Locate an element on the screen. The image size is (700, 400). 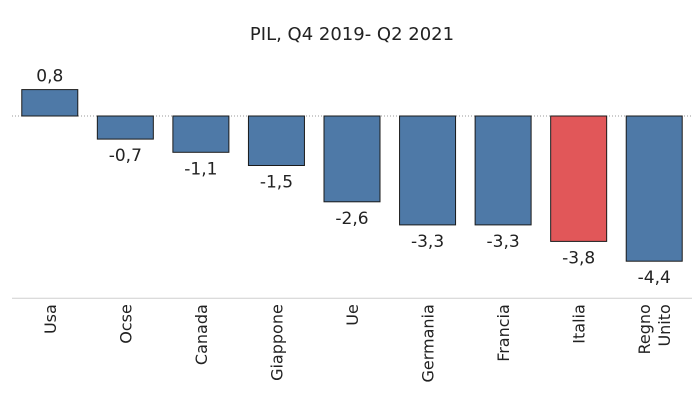
x-tick-label-line: Canada is located at coordinates (201, 334).